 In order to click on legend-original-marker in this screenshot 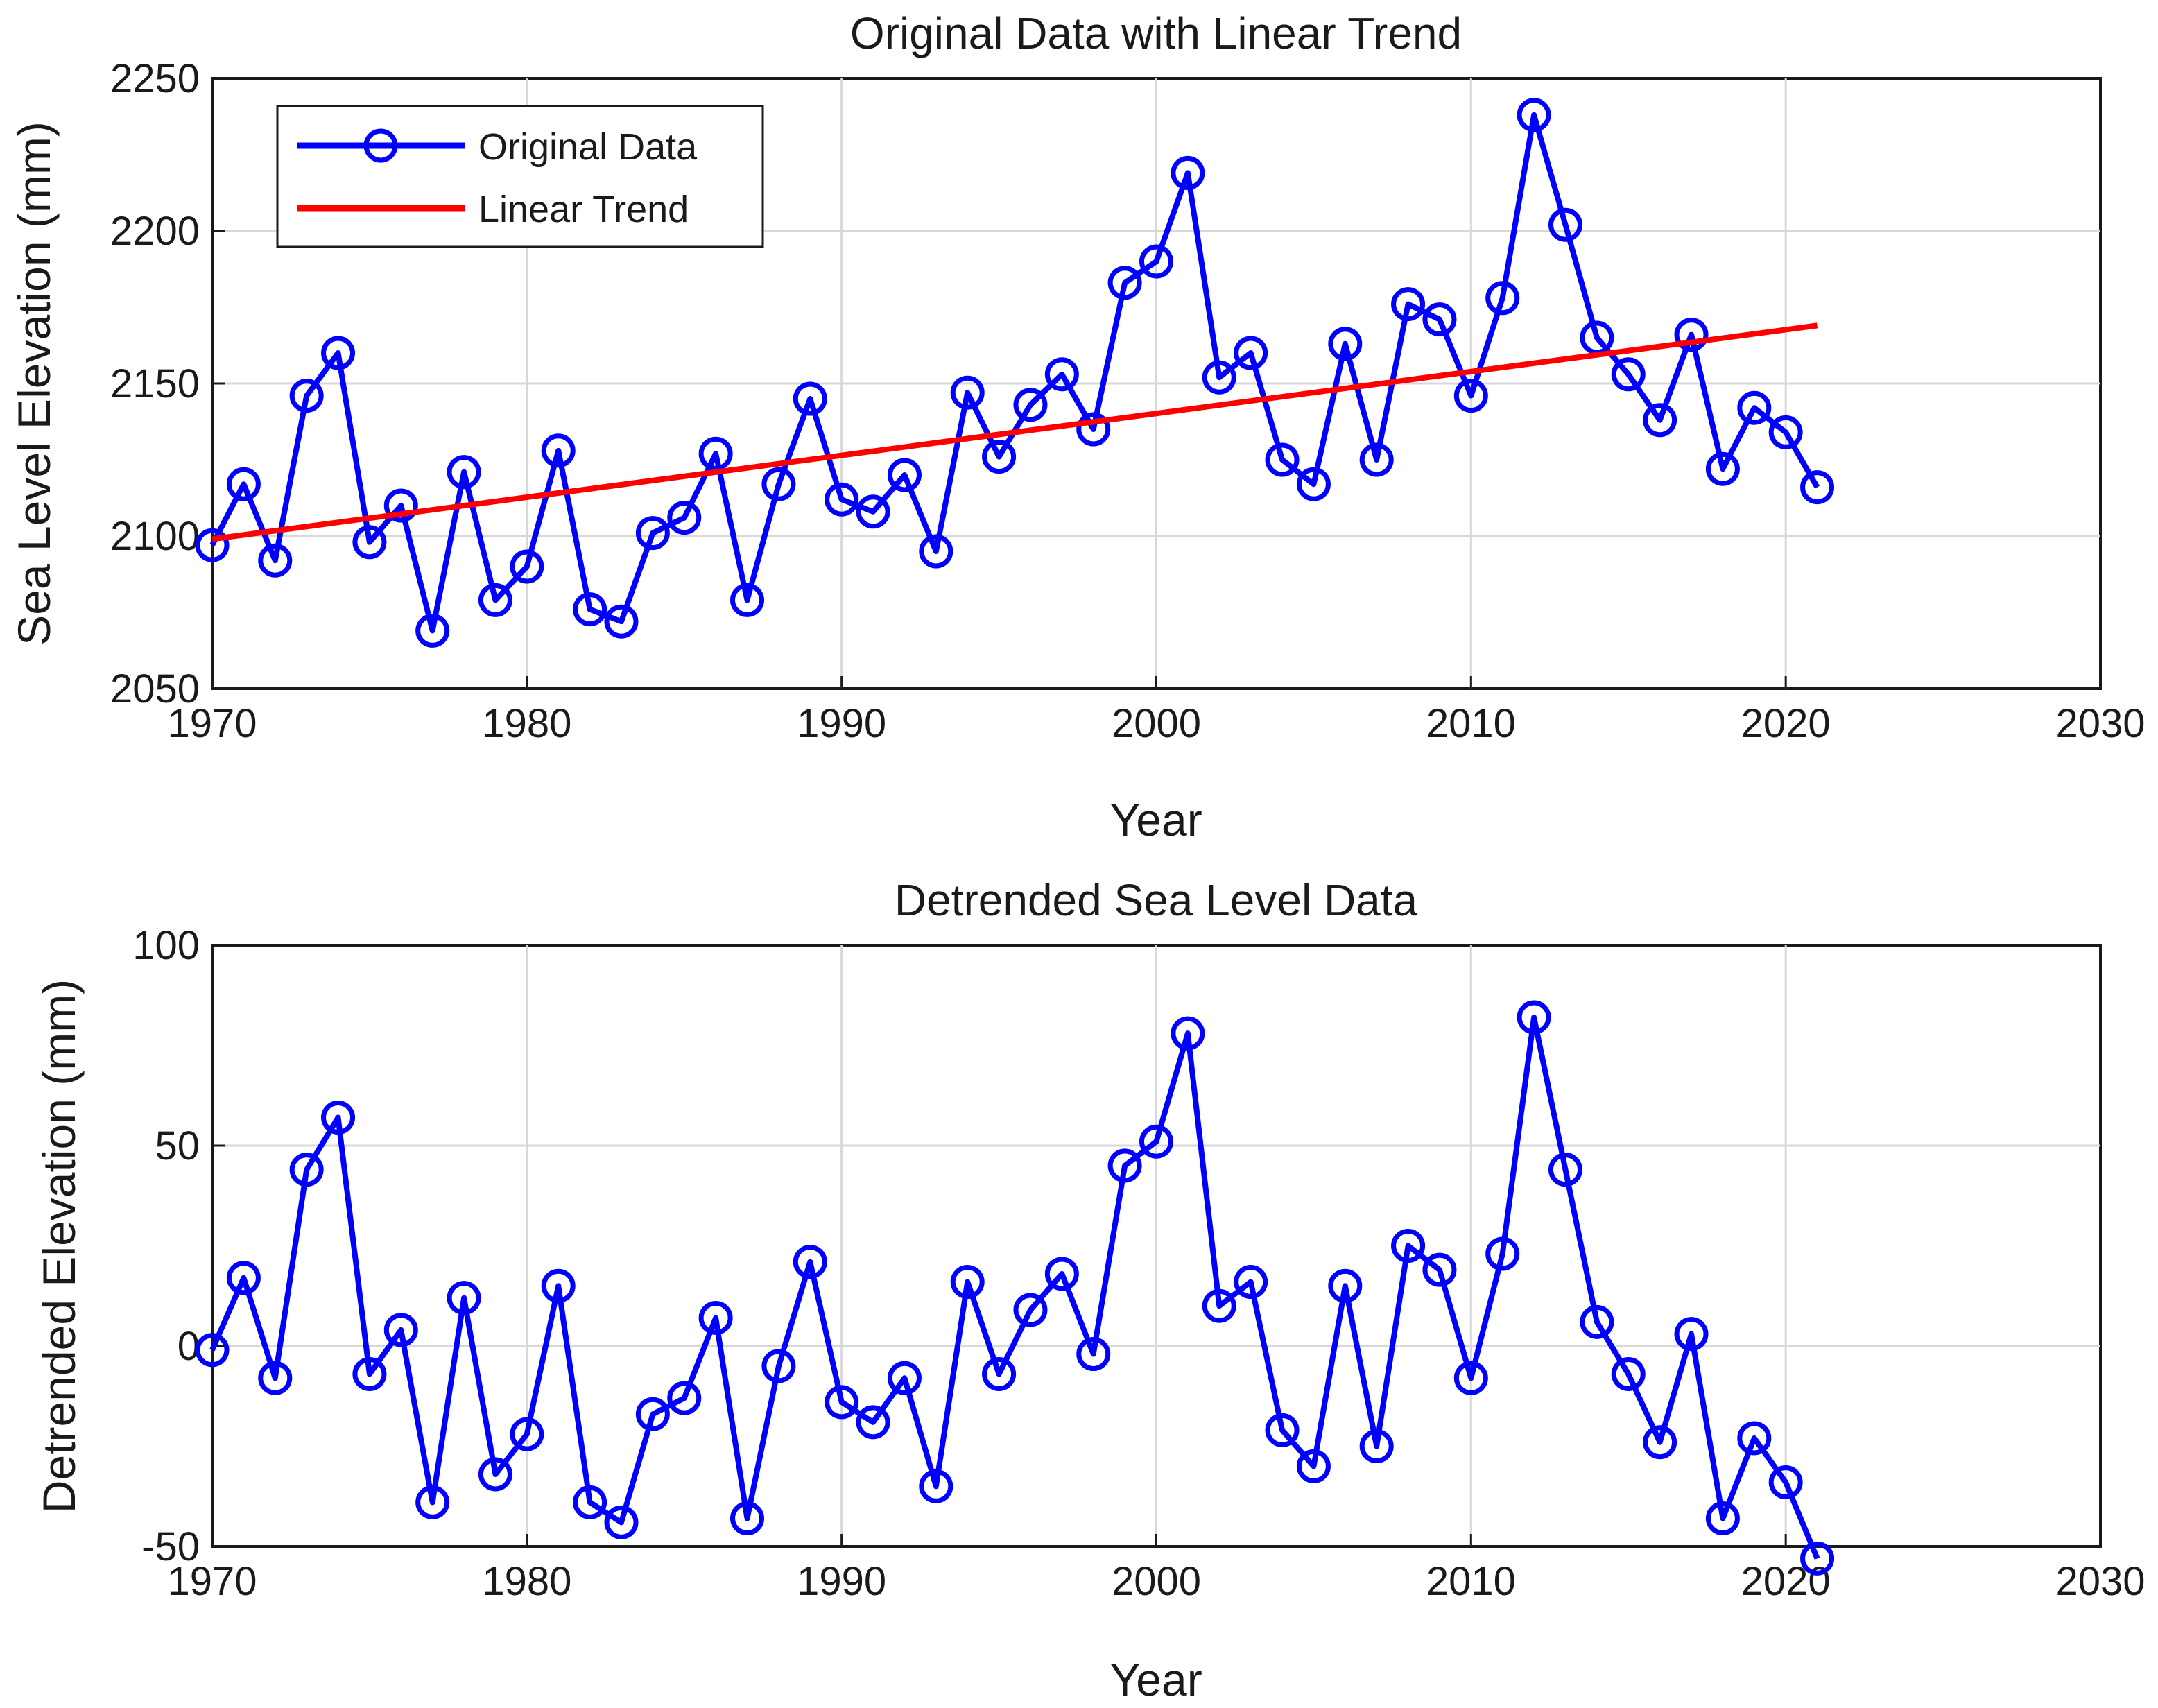, I will do `click(380, 145)`.